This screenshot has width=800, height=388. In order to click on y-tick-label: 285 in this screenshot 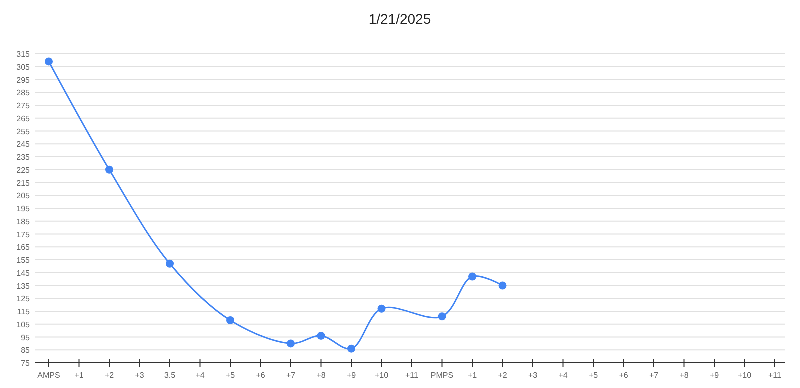, I will do `click(23, 93)`.